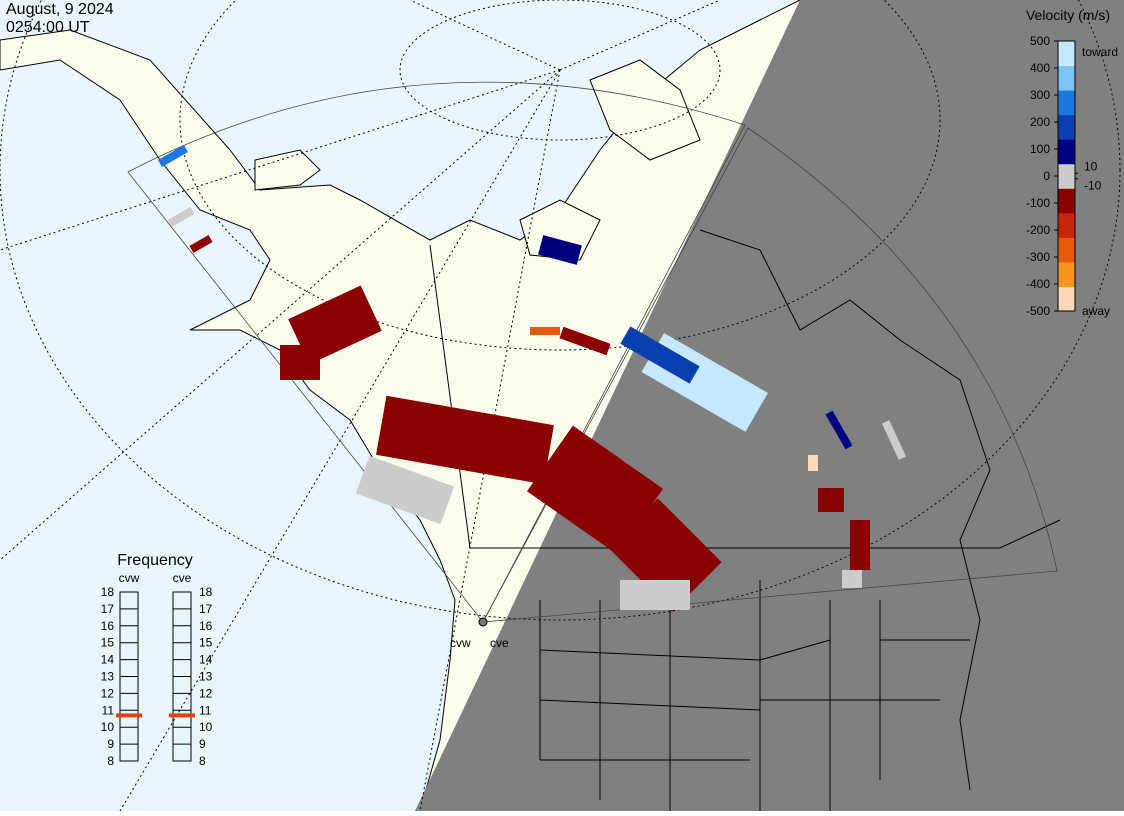 This screenshot has height=816, width=1124. Describe the element at coordinates (1040, 68) in the screenshot. I see `colorbar-tick-label: 400` at that location.